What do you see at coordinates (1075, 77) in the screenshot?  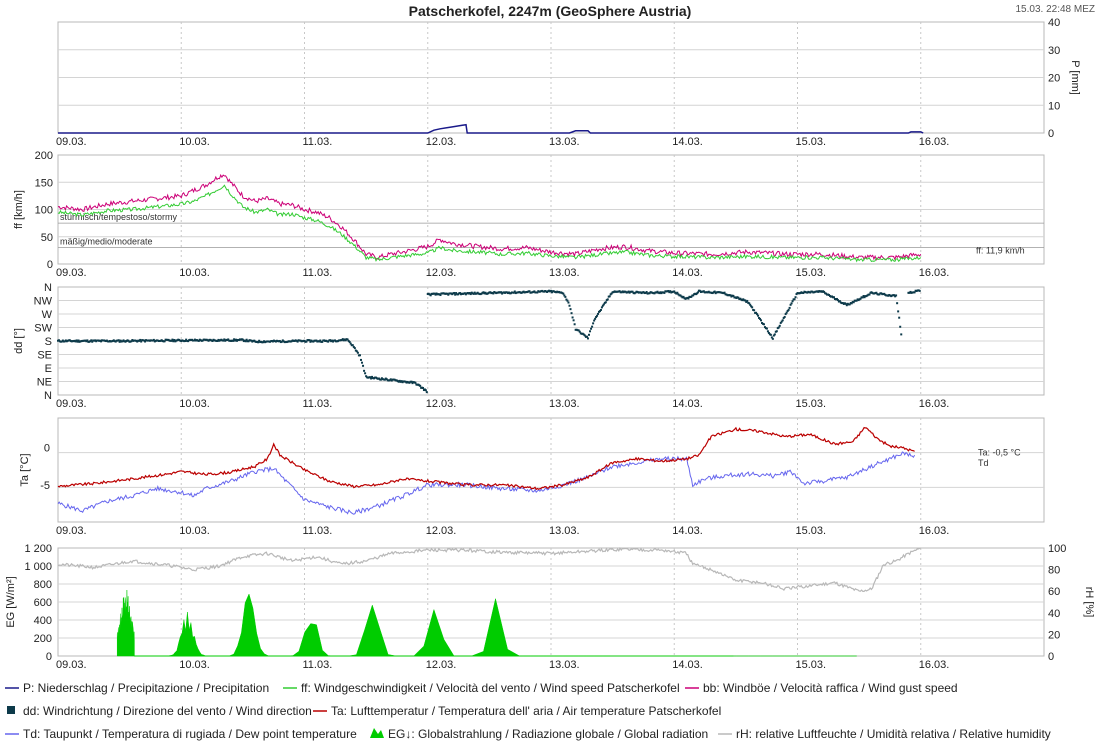 I see `precip-y-axis-label: P [mm]` at bounding box center [1075, 77].